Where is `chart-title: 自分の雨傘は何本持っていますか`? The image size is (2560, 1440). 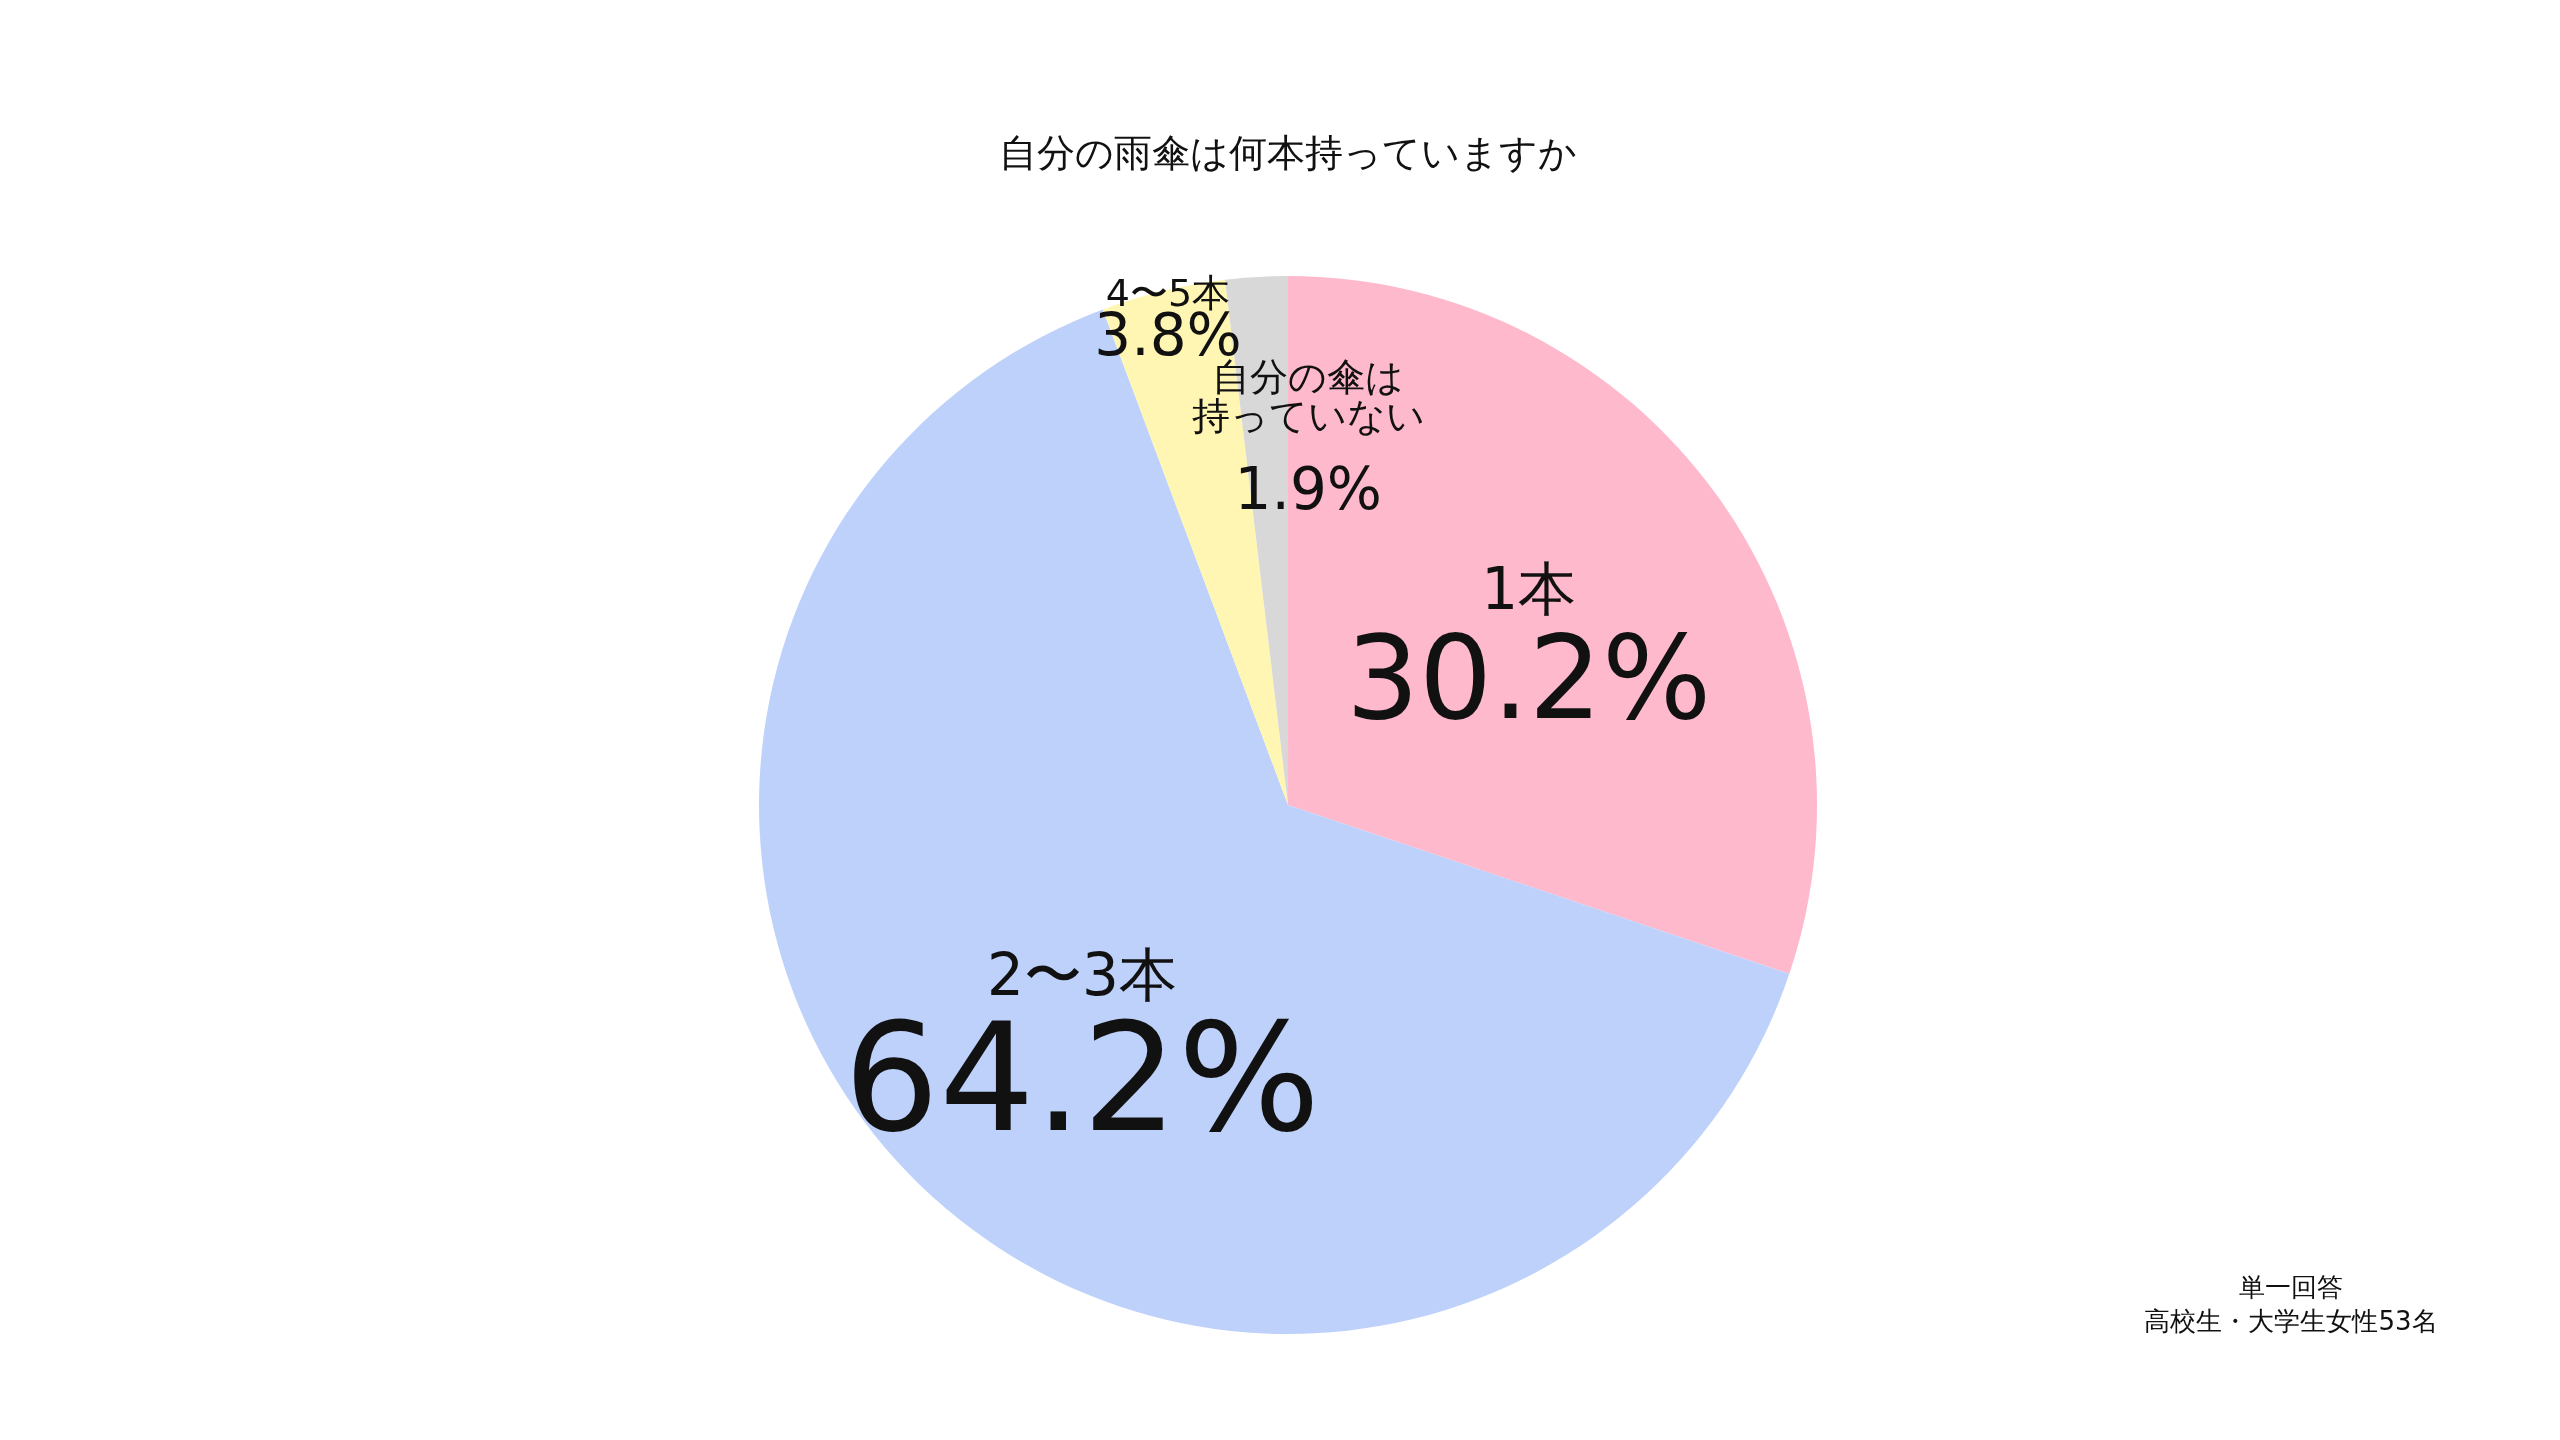
chart-title: 自分の雨傘は何本持っていますか is located at coordinates (1288, 153).